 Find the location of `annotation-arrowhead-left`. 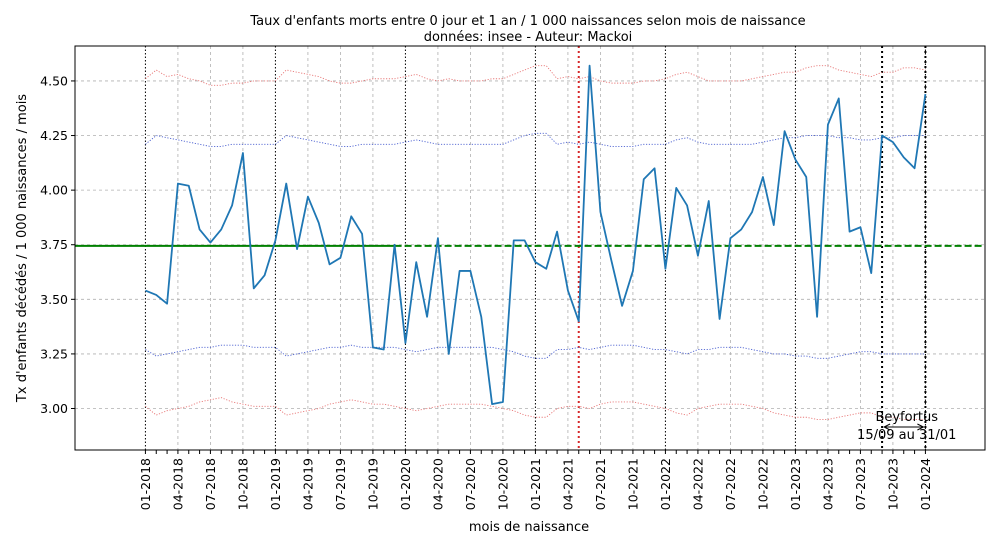

annotation-arrowhead-left is located at coordinates (886, 427).